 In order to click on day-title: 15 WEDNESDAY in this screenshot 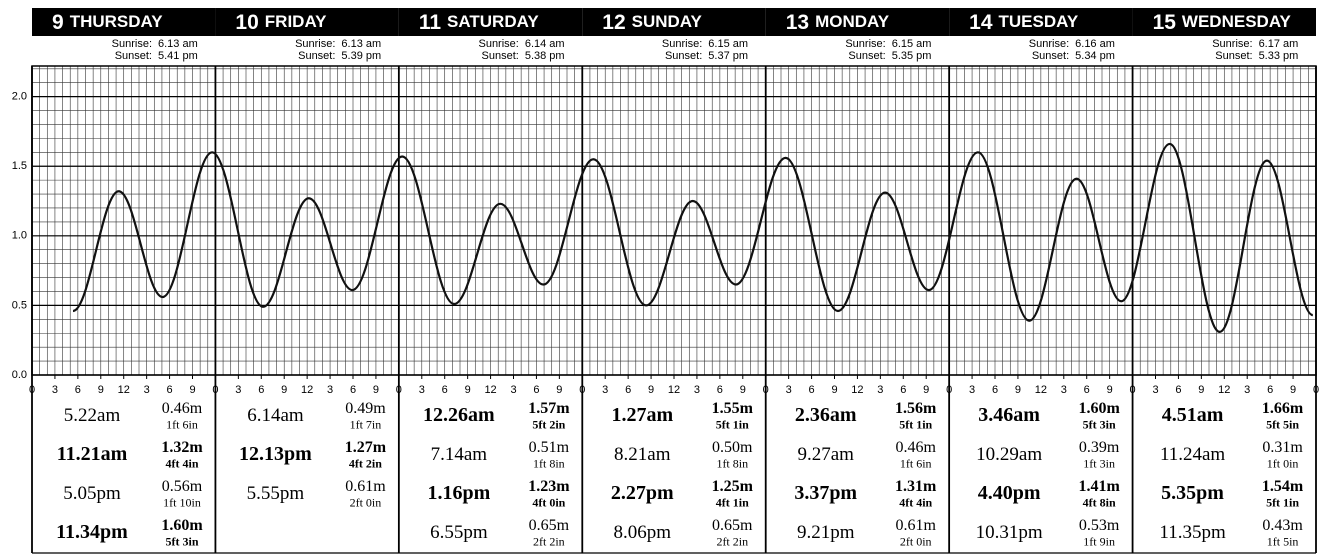, I will do `click(1222, 22)`.